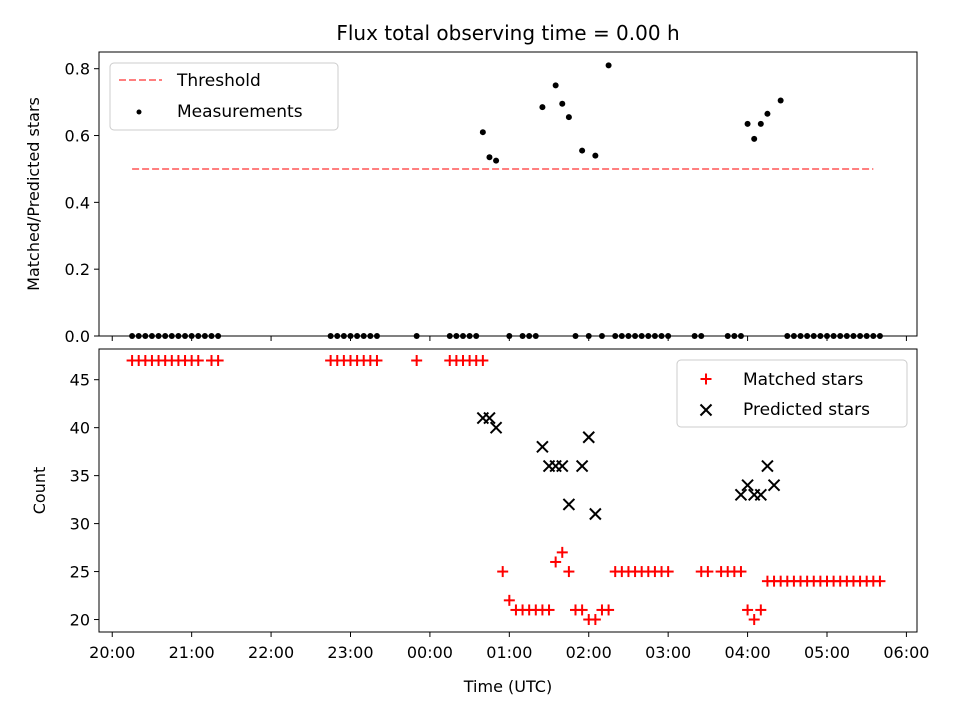 The width and height of the screenshot is (960, 720). I want to click on x-tick-label: 20:00, so click(112, 652).